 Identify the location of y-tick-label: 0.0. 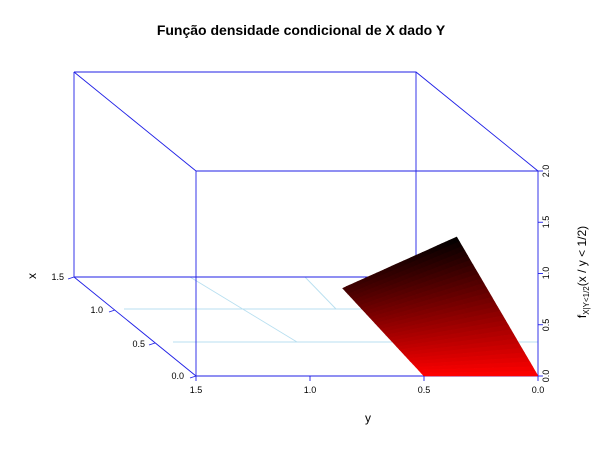
(538, 390).